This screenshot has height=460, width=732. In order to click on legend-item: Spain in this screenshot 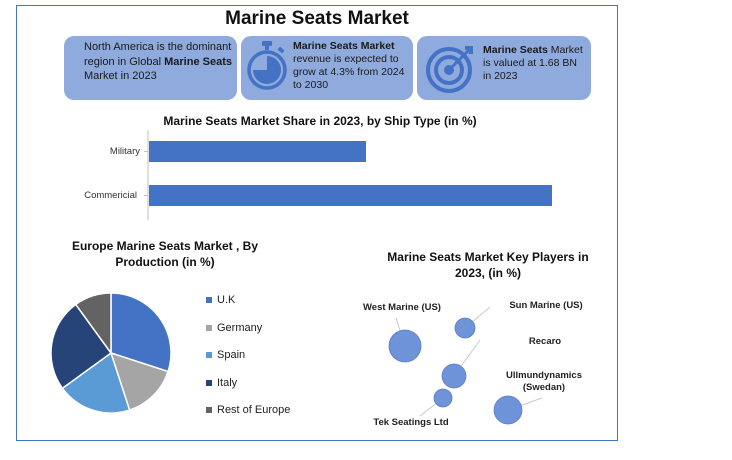, I will do `click(225, 355)`.